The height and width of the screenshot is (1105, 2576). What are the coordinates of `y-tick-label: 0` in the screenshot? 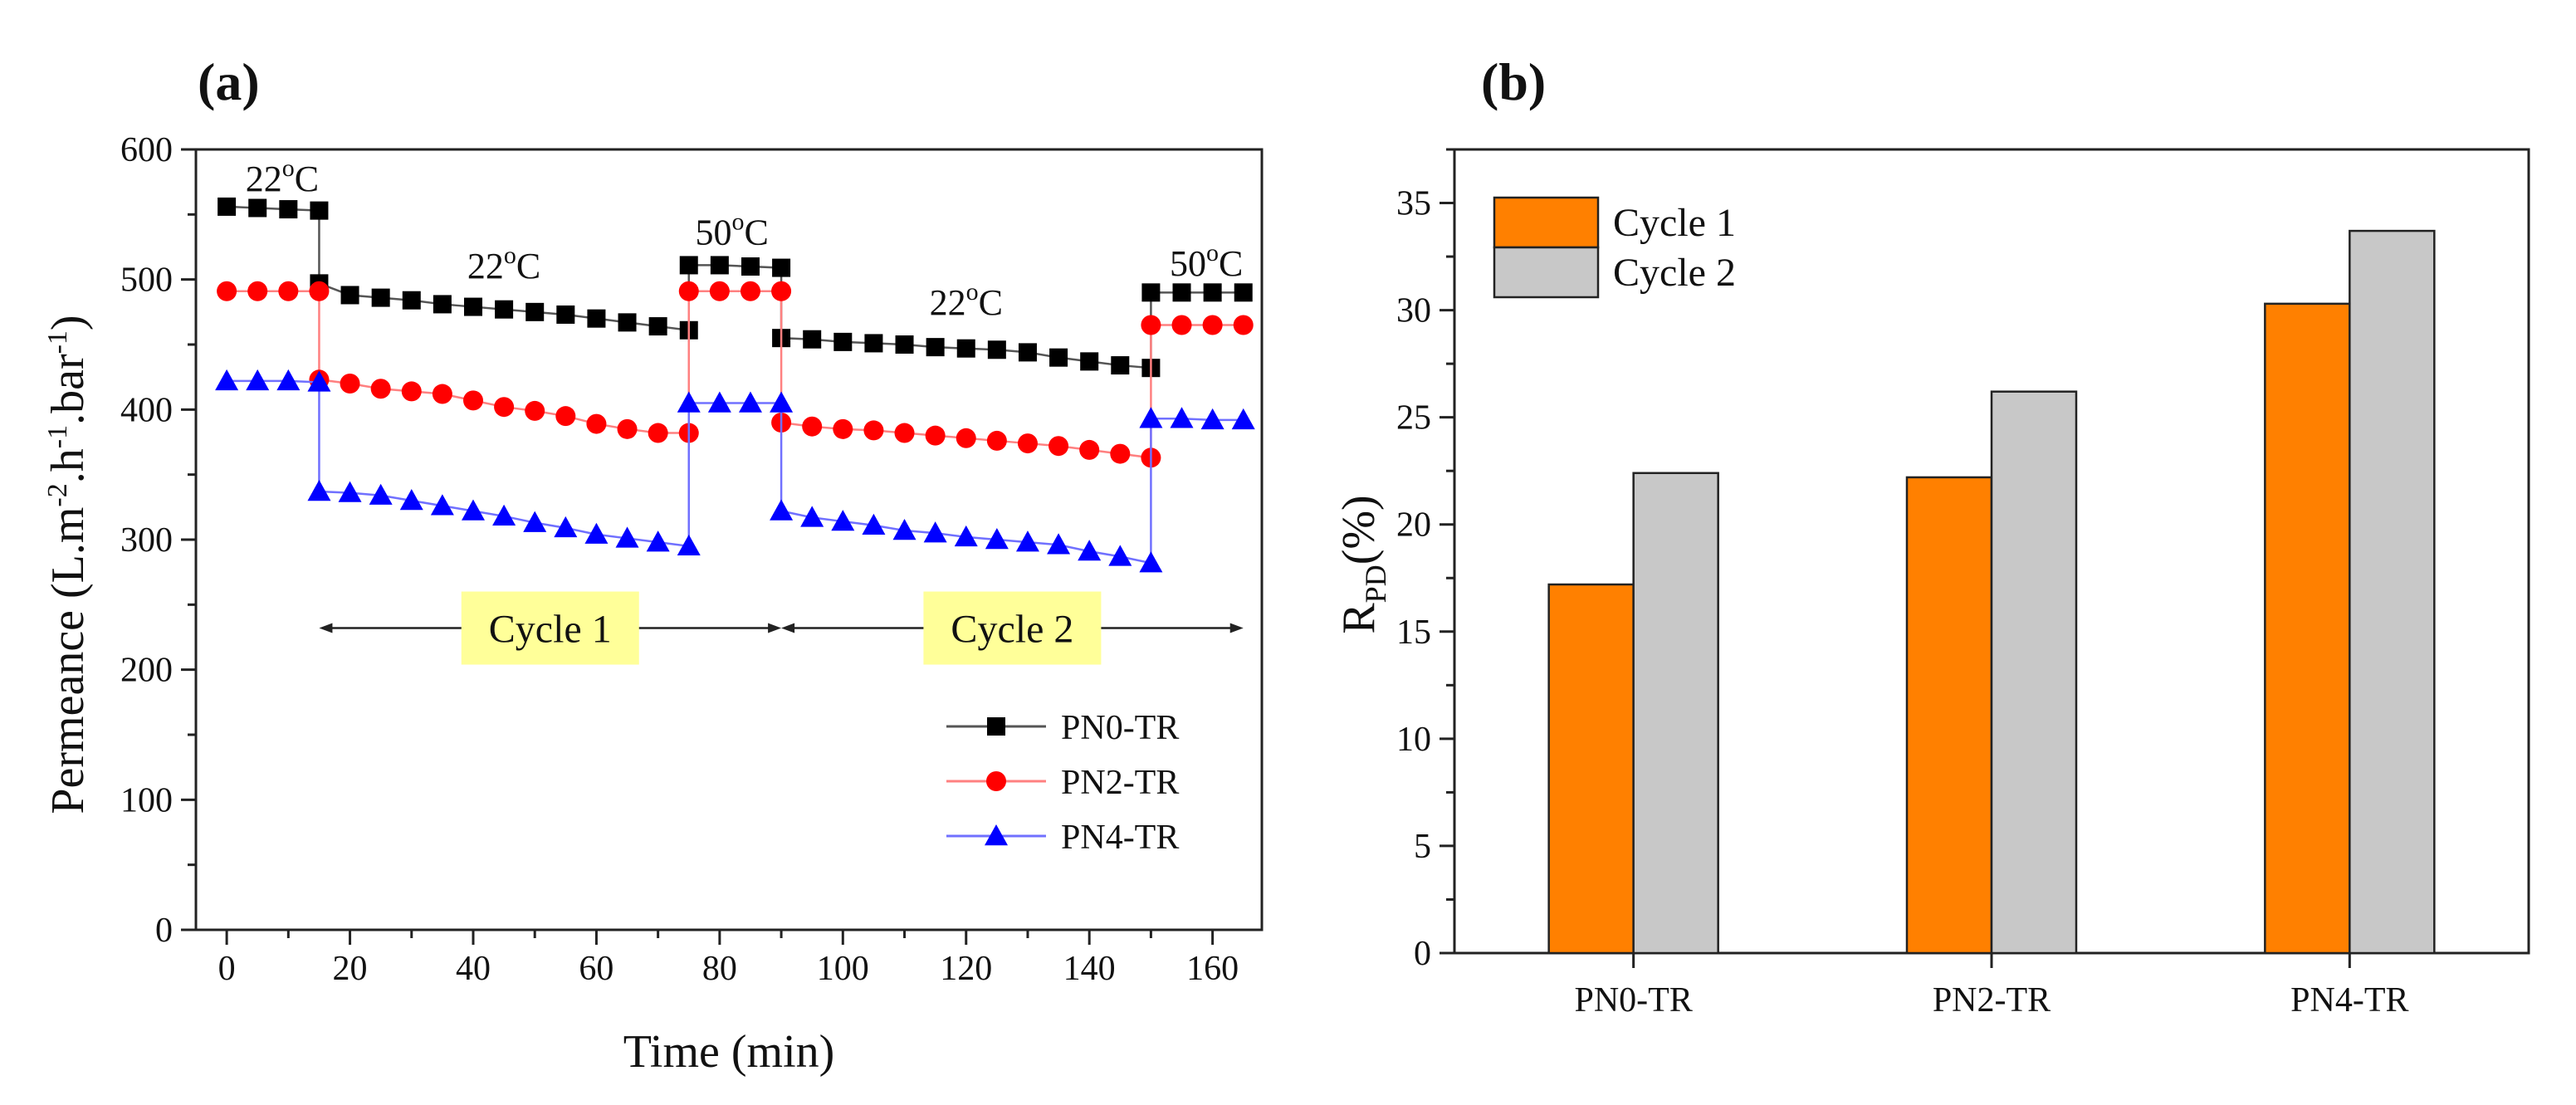 It's located at (1422, 954).